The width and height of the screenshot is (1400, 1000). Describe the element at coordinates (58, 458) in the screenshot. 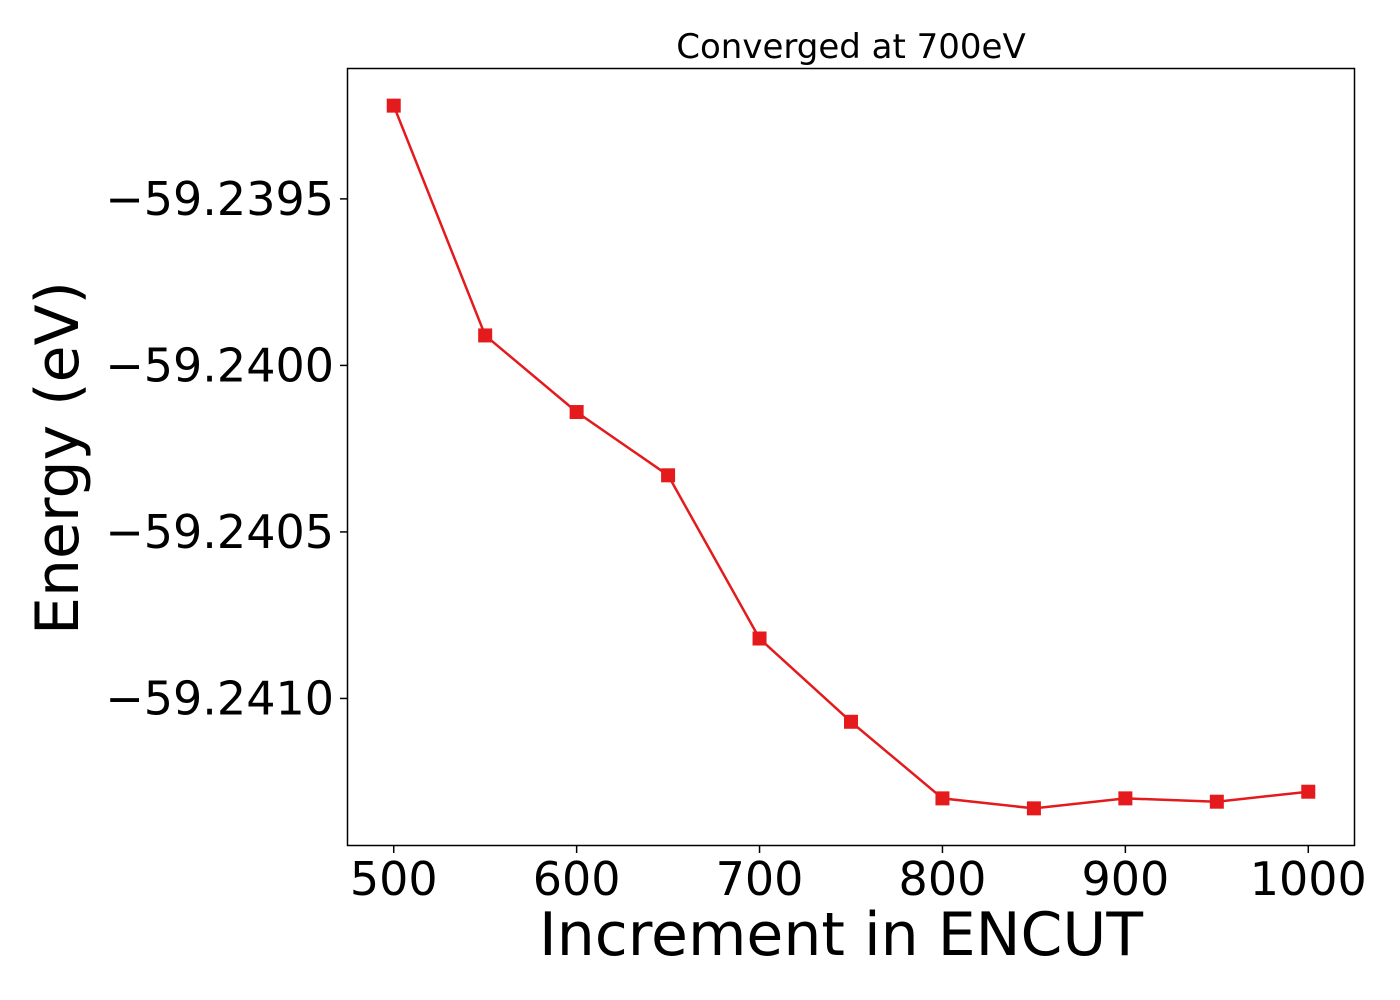

I see `y-axis-label: Energy (eV)` at that location.